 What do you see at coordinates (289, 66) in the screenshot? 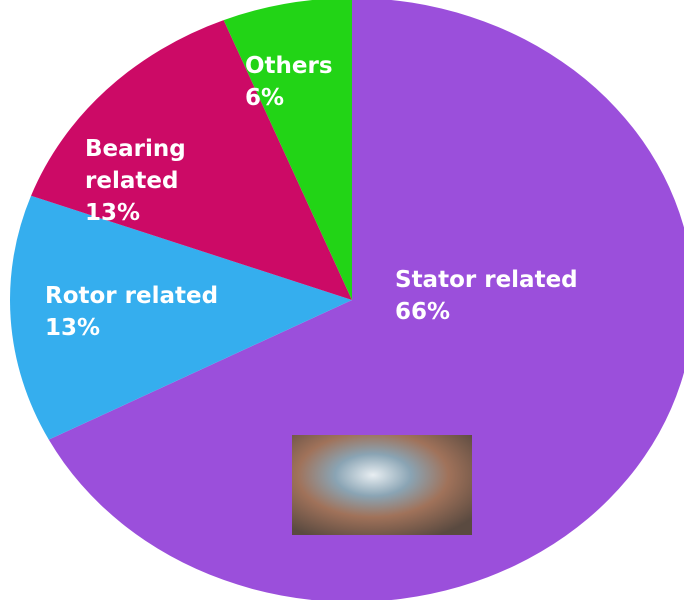
I see `category-name: Others` at bounding box center [289, 66].